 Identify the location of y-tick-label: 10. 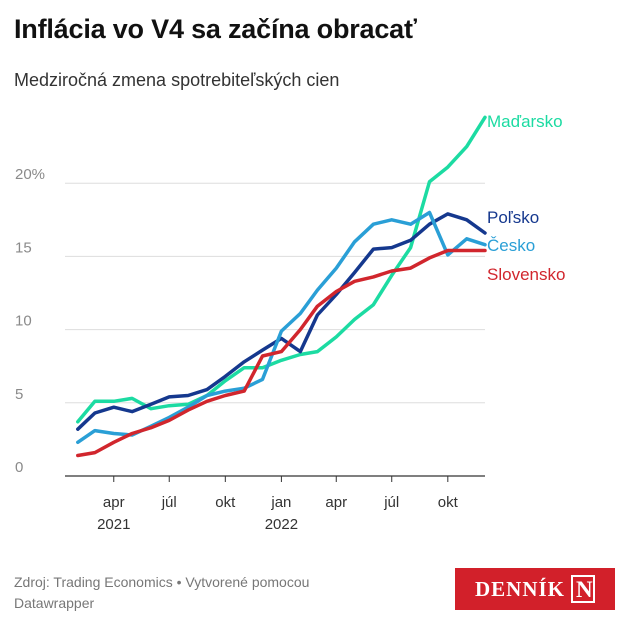
(23, 321).